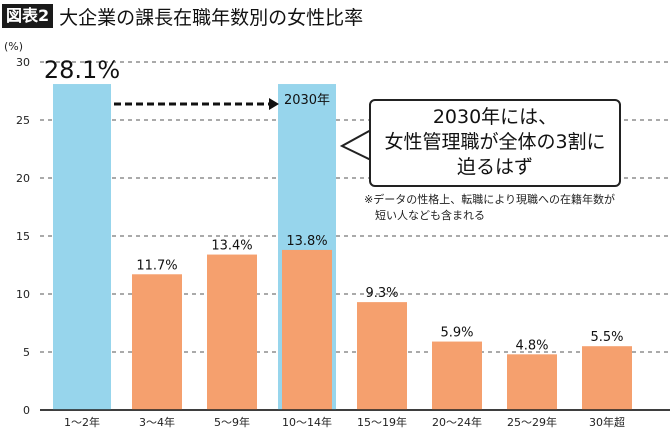 This screenshot has width=670, height=433. What do you see at coordinates (307, 422) in the screenshot?
I see `x-tick-label: 10～14年` at bounding box center [307, 422].